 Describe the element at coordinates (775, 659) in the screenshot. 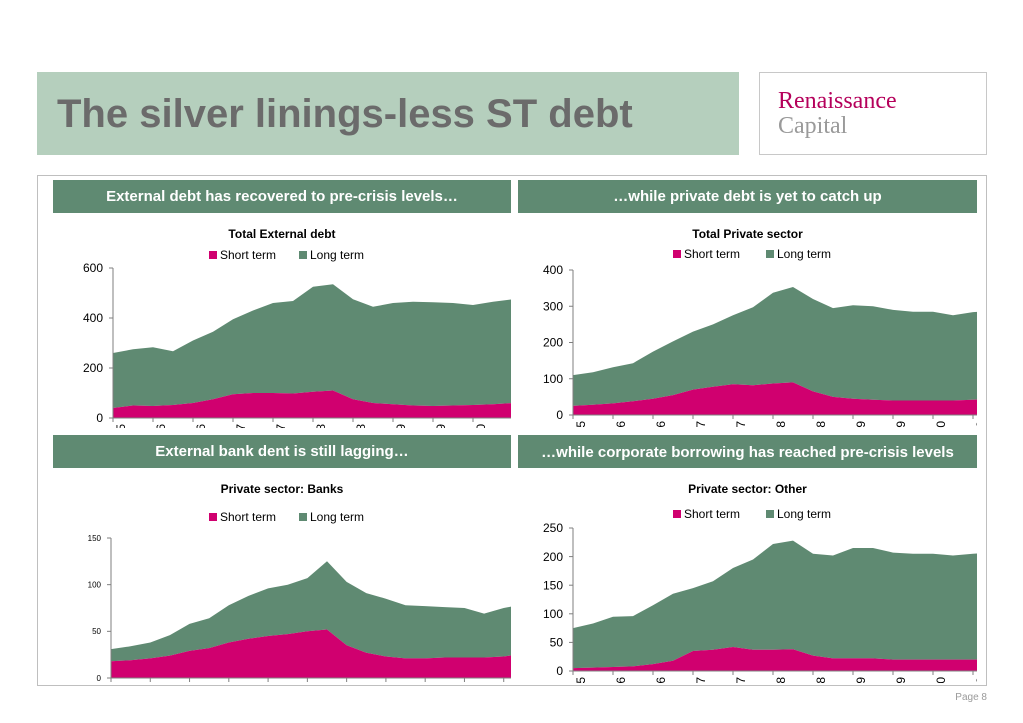

I see `area-short-term-other` at that location.